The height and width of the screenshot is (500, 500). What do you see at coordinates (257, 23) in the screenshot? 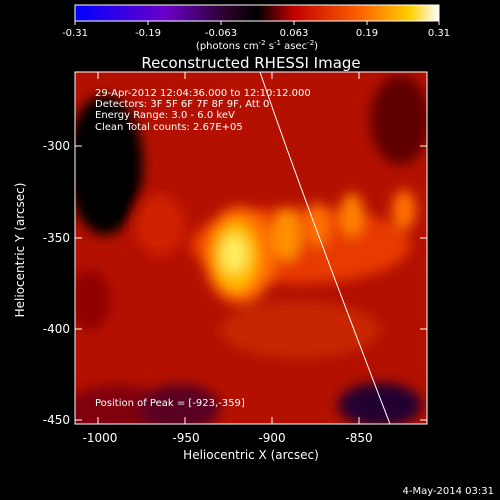
I see `colorbar-ticks` at bounding box center [257, 23].